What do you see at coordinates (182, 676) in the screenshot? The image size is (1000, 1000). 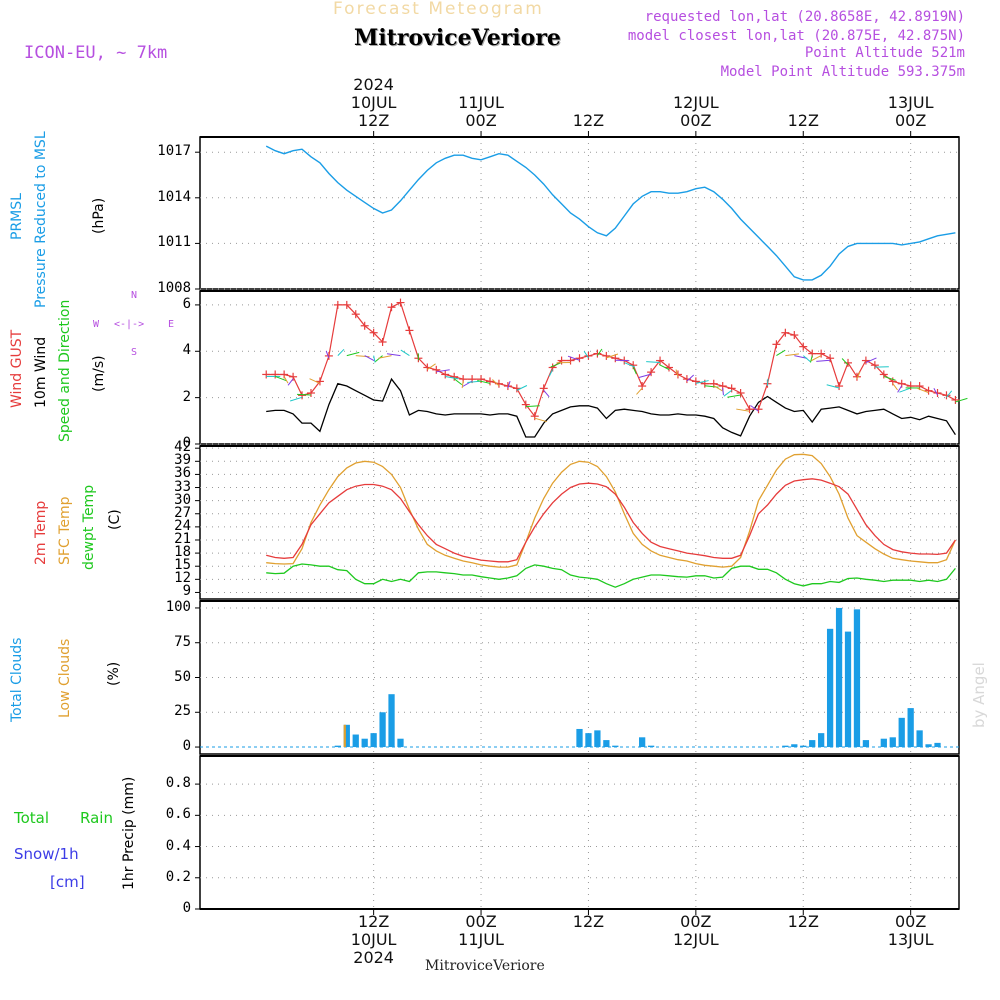 I see `ytick-label-clouds: 50` at bounding box center [182, 676].